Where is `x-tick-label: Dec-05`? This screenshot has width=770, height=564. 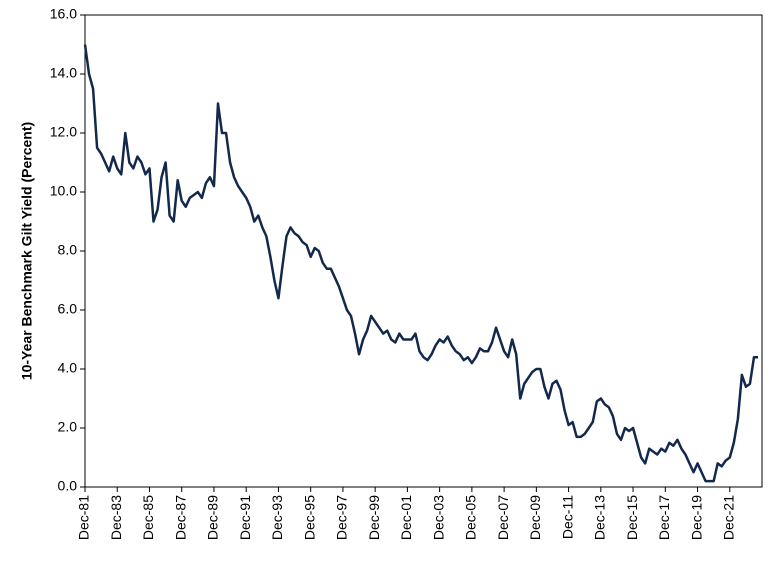 x-tick-label: Dec-05 is located at coordinates (471, 517).